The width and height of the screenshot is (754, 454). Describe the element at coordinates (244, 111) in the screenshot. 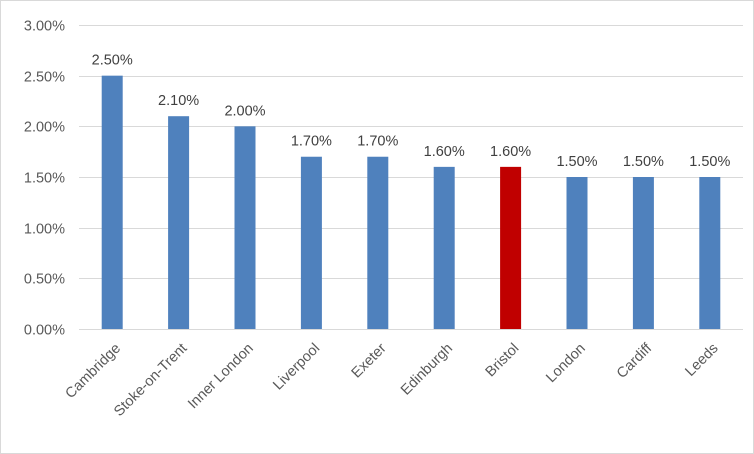

I see `data-label: 2.00%` at that location.